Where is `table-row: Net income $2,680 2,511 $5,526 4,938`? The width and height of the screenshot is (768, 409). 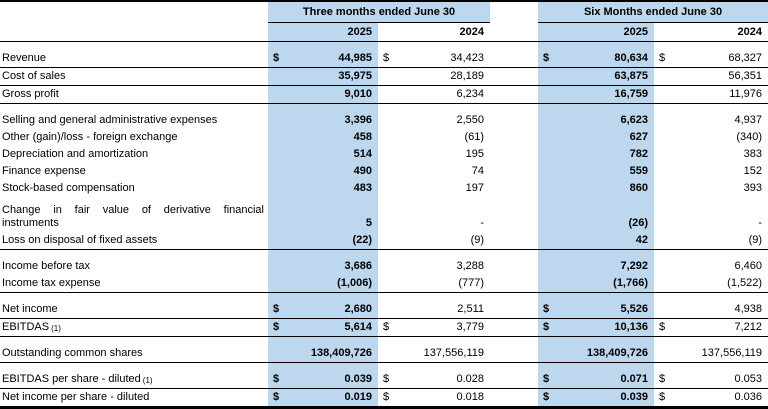
table-row: Net income $2,680 2,511 $5,526 4,938 is located at coordinates (384, 310).